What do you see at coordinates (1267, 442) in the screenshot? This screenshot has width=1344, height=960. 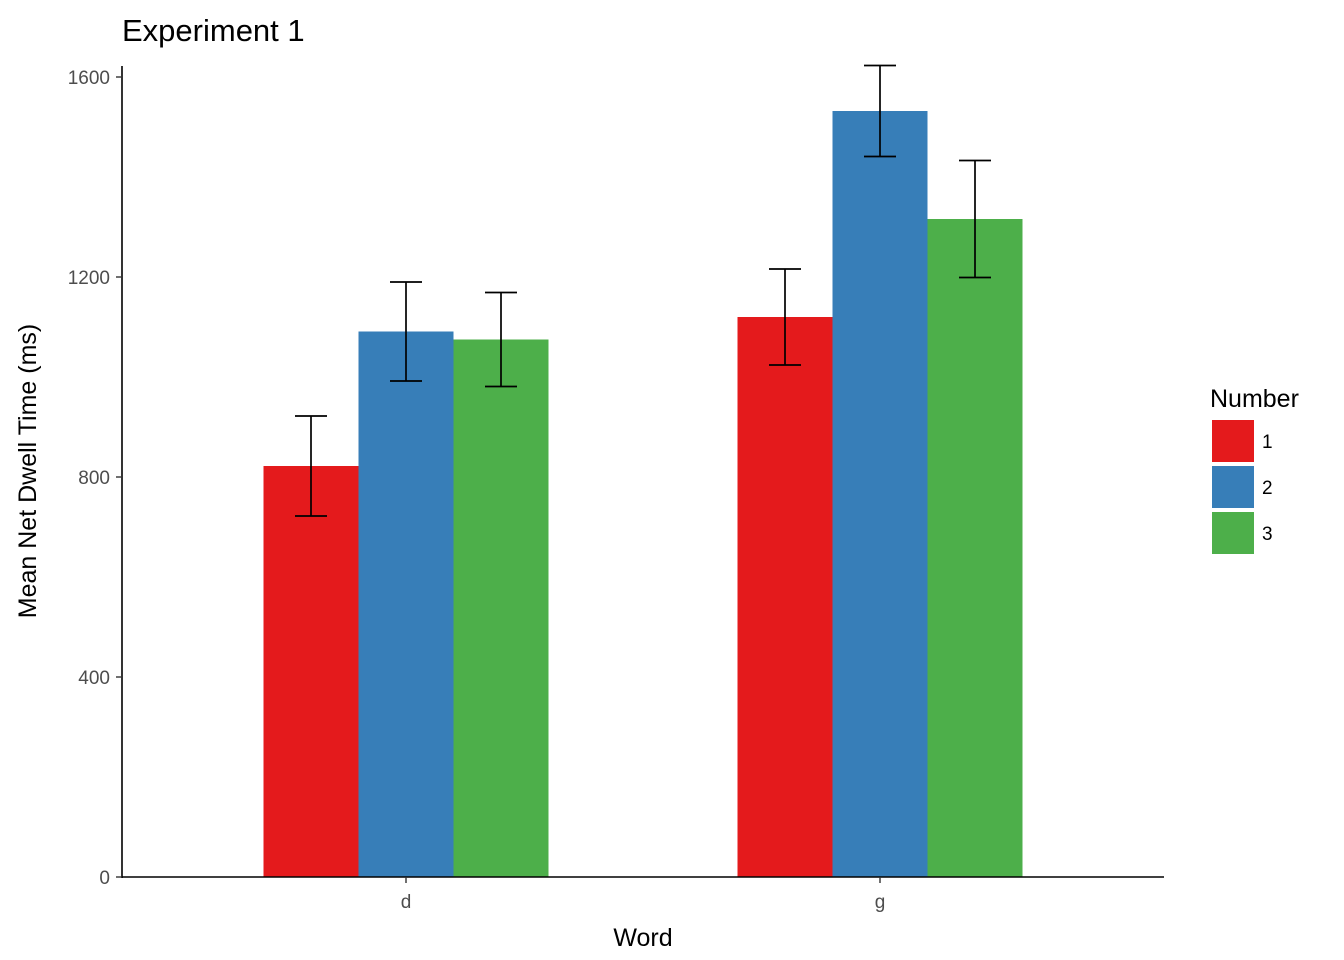 I see `legend-label-1: 1` at bounding box center [1267, 442].